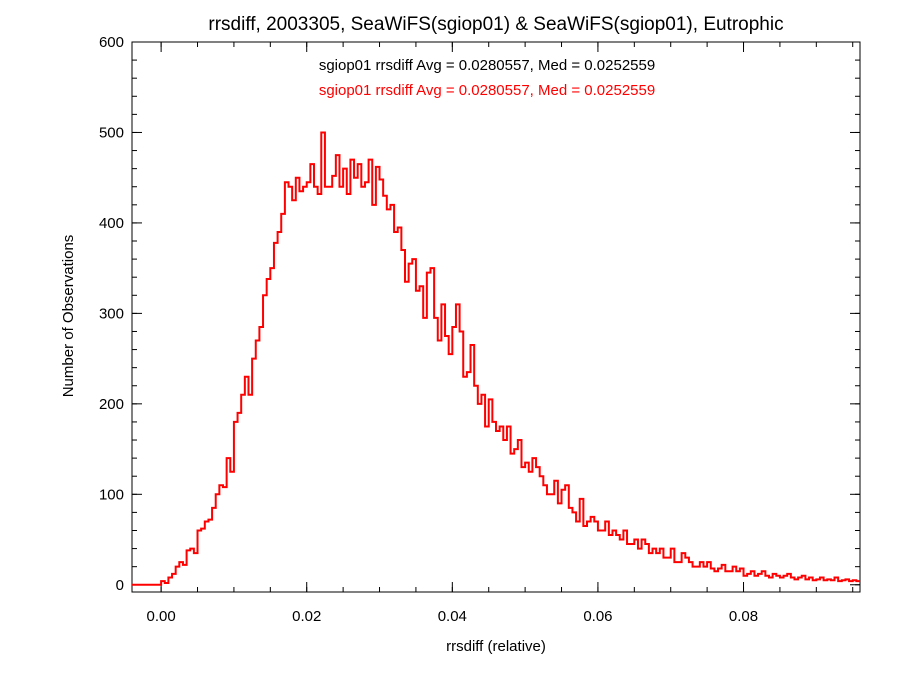  Describe the element at coordinates (111, 313) in the screenshot. I see `y-tick-label: 300` at that location.